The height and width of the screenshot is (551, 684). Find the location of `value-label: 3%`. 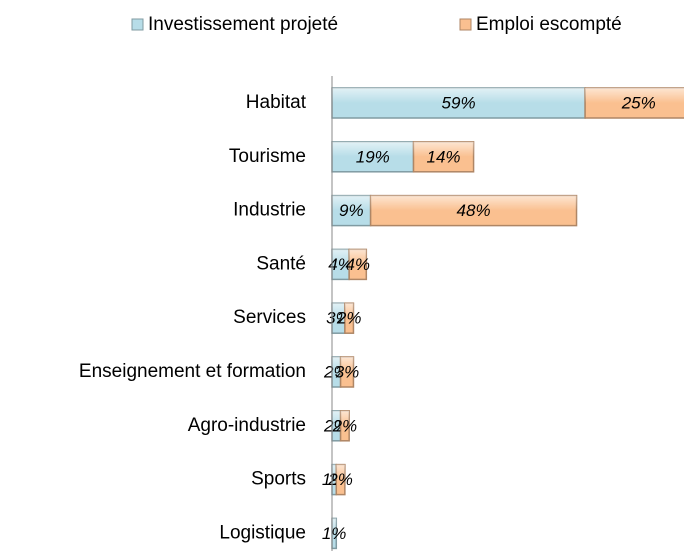

value-label: 3% is located at coordinates (347, 371).